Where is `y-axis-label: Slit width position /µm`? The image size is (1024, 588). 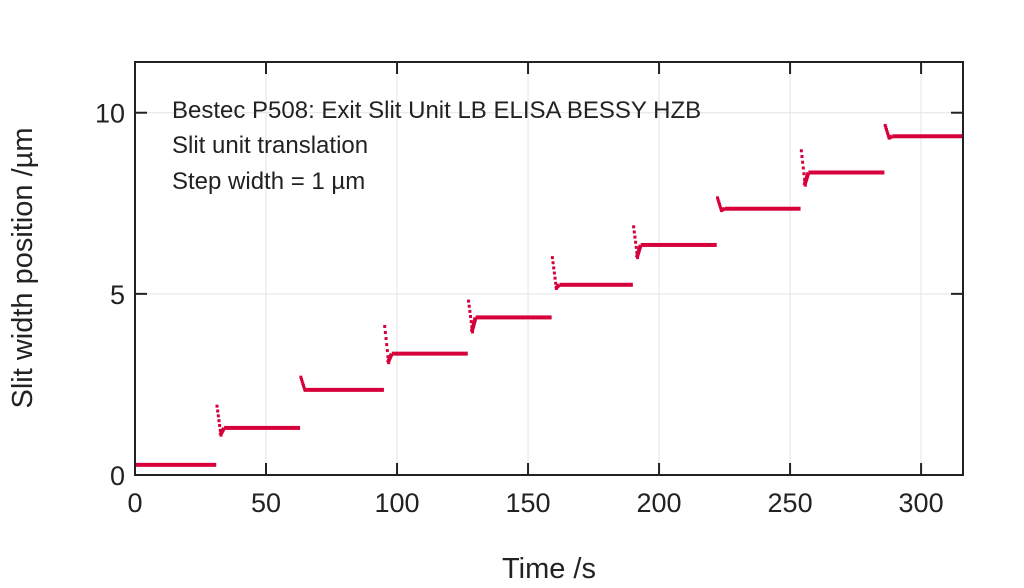 y-axis-label: Slit width position /µm is located at coordinates (23, 267).